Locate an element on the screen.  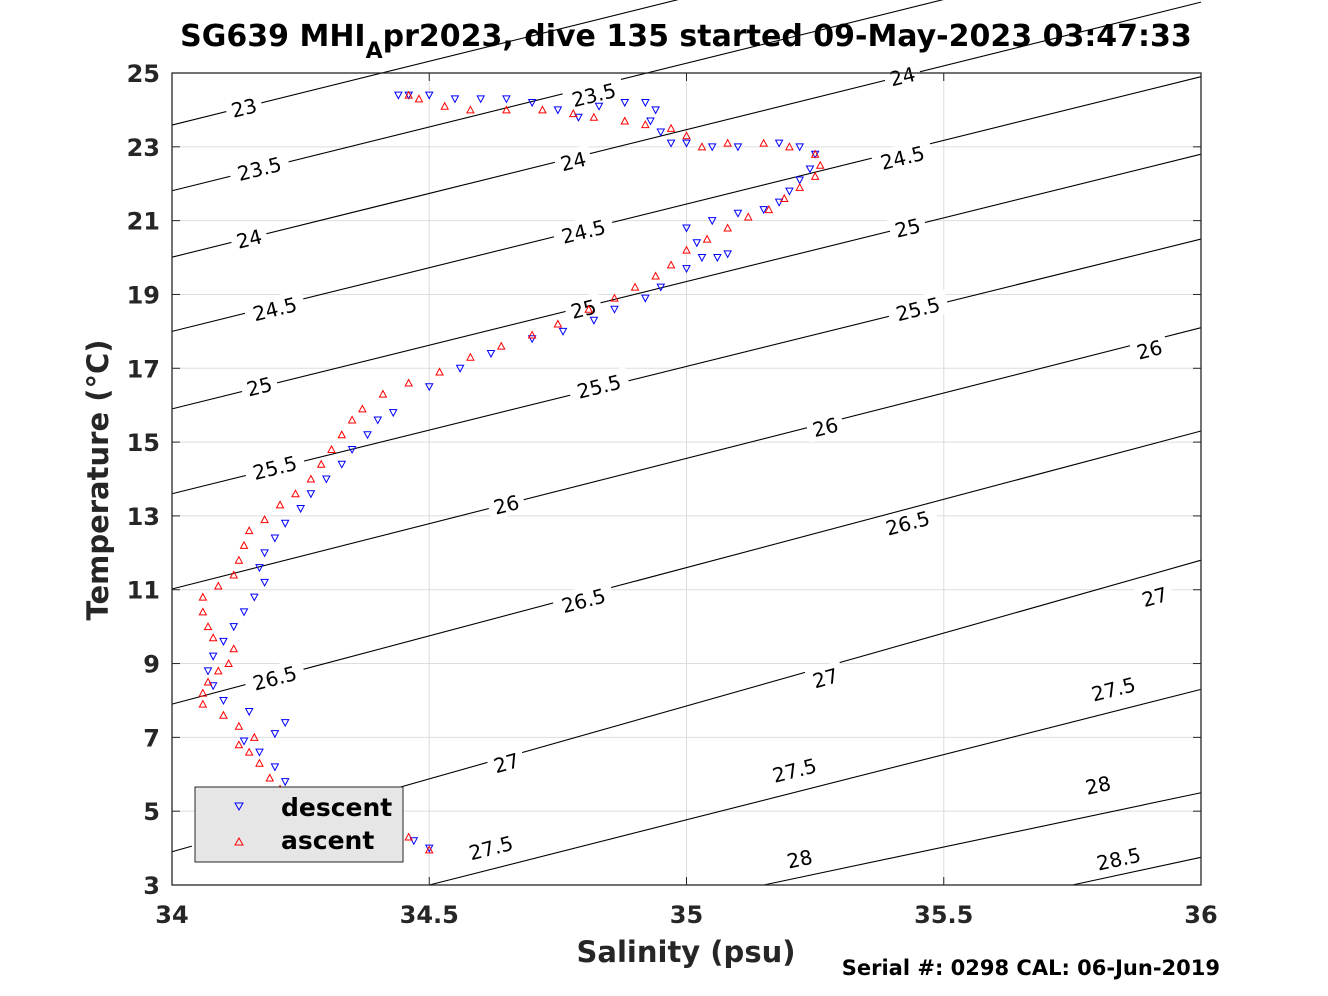
y-tick-label: 5 is located at coordinates (151, 812).